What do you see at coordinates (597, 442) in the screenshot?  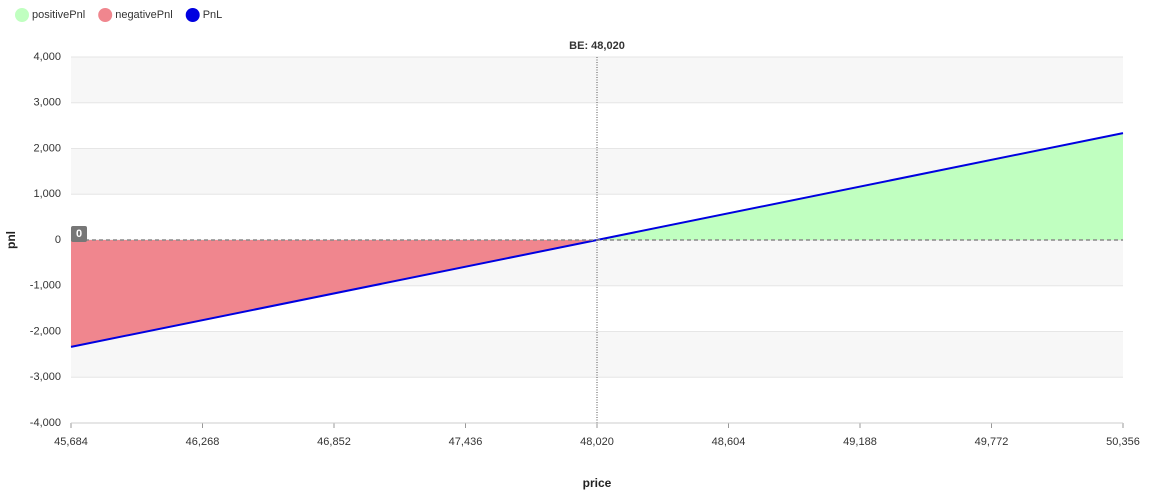 I see `x-tick-label: 48,020` at bounding box center [597, 442].